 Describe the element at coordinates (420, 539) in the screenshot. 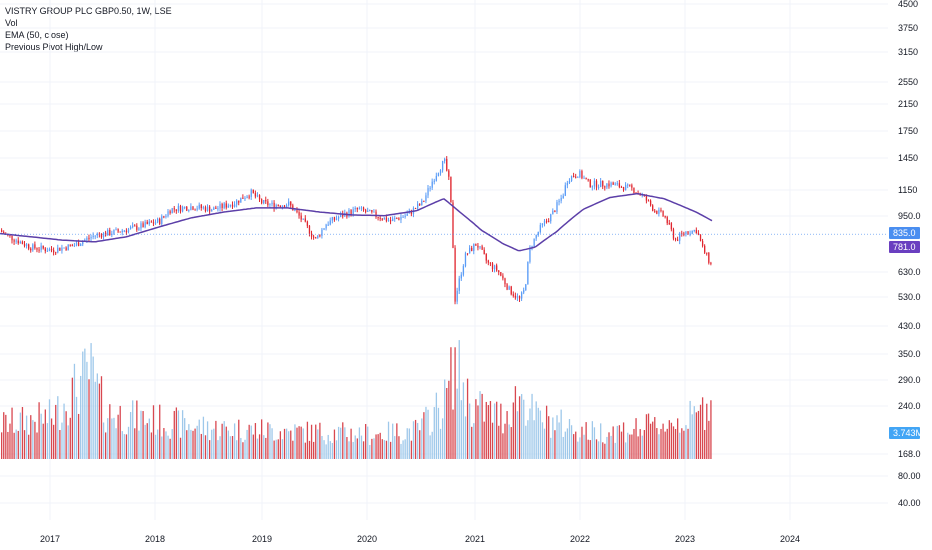

I see `time-axis: 2017 2018 2019 2020 2021 2022 2023 2024` at that location.